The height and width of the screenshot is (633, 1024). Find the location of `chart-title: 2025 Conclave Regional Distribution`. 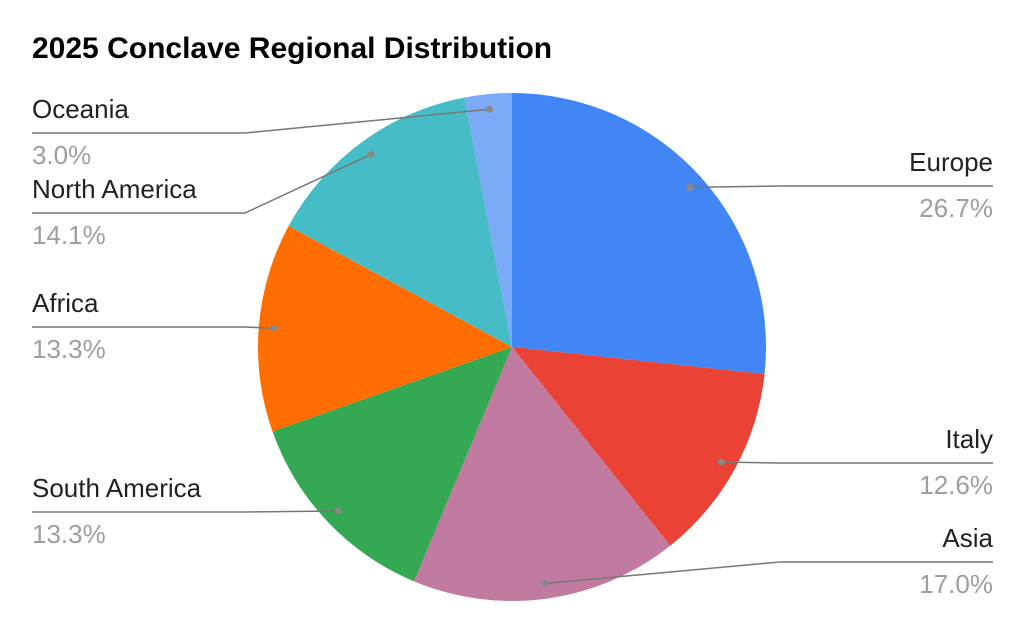

chart-title: 2025 Conclave Regional Distribution is located at coordinates (292, 48).